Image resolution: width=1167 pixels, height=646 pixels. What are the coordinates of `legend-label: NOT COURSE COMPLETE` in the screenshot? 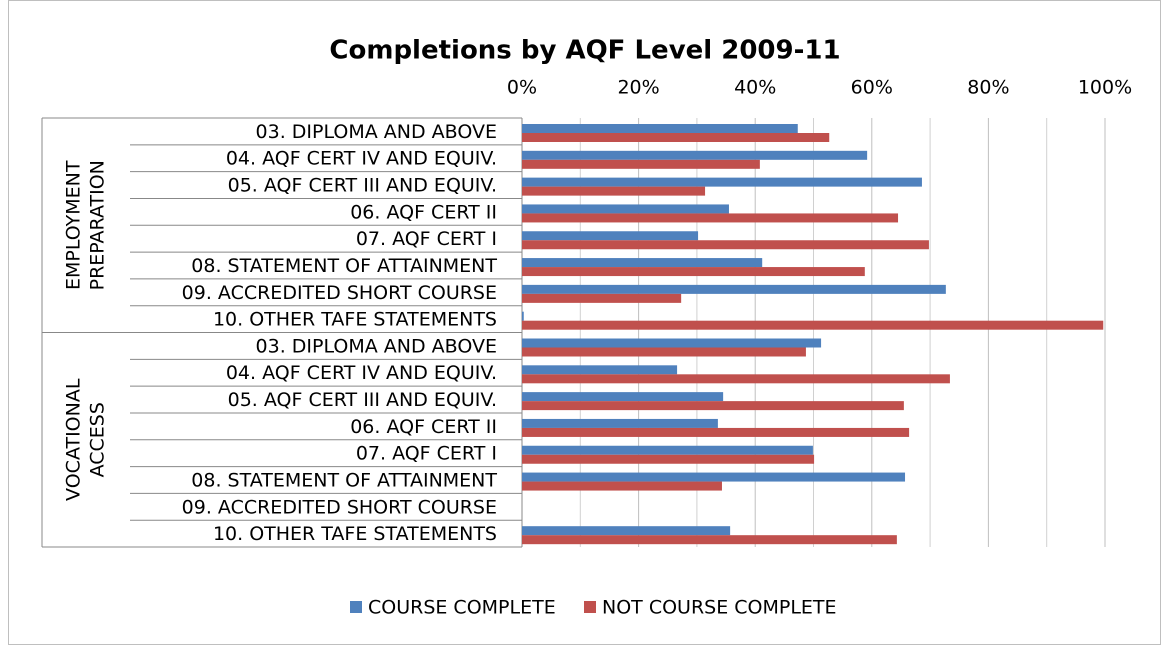 It's located at (719, 608).